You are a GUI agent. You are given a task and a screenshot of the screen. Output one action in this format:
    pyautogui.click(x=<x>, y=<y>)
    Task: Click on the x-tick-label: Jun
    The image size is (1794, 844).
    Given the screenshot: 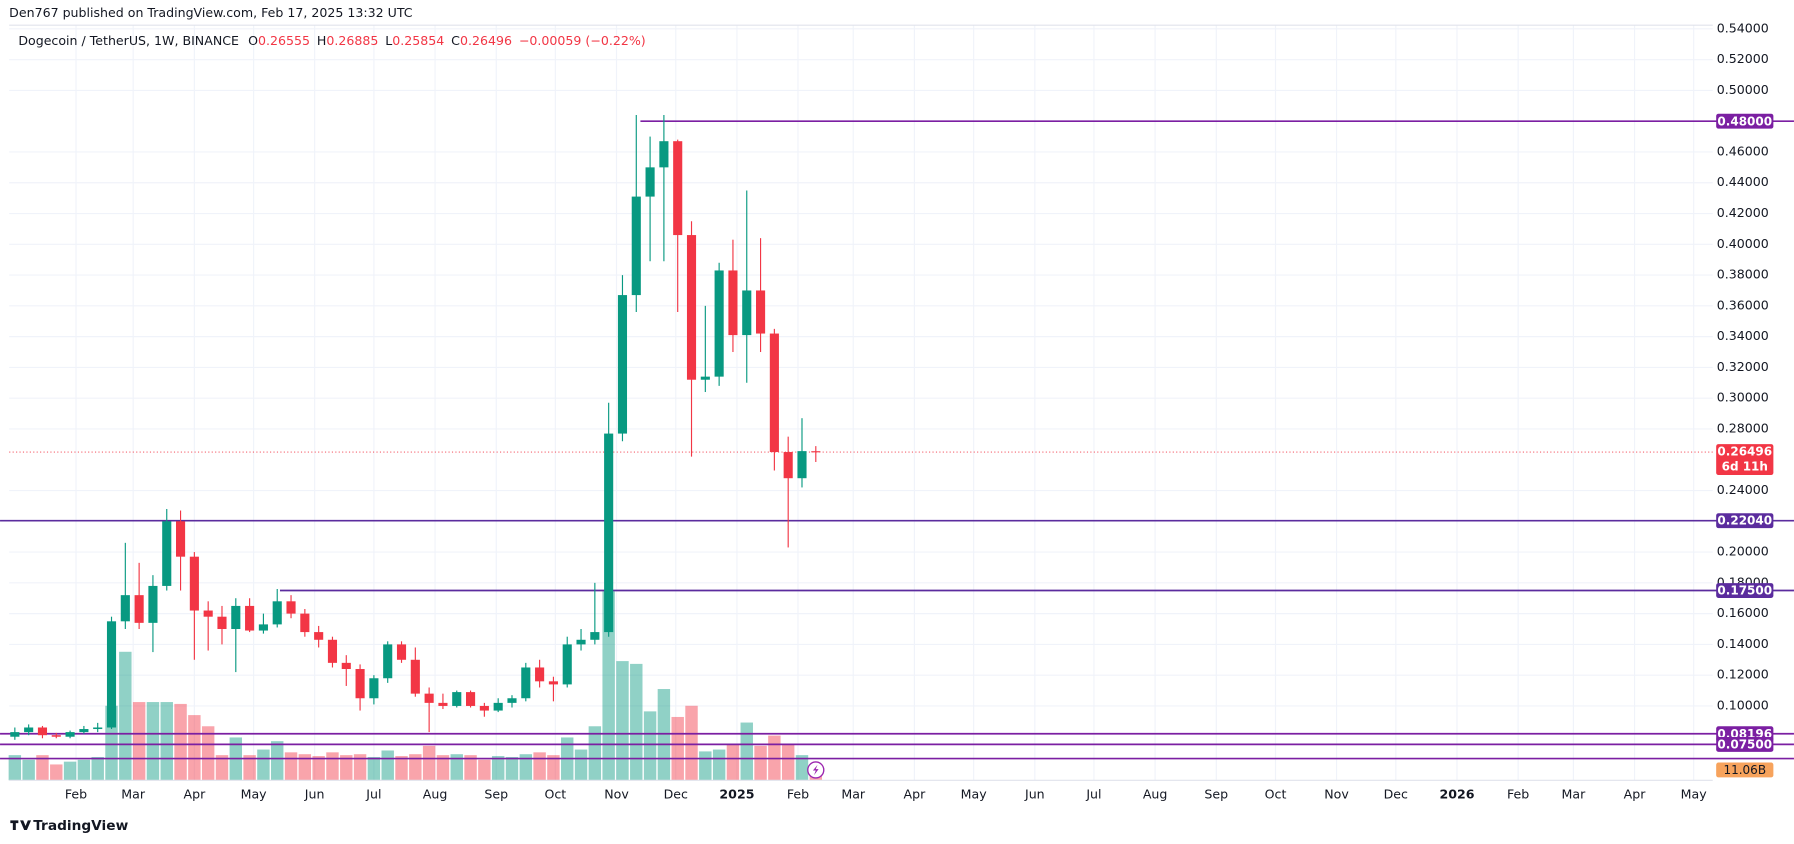 What is the action you would take?
    pyautogui.click(x=314, y=794)
    